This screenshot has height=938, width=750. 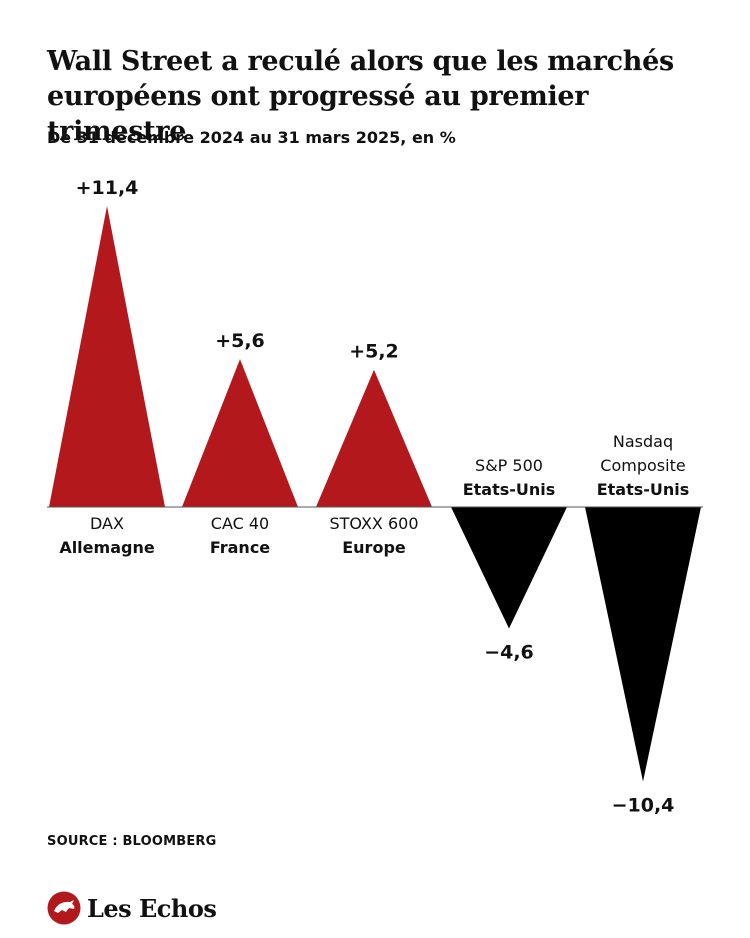 What do you see at coordinates (132, 841) in the screenshot?
I see `source-note: SOURCE : BLOOMBERG` at bounding box center [132, 841].